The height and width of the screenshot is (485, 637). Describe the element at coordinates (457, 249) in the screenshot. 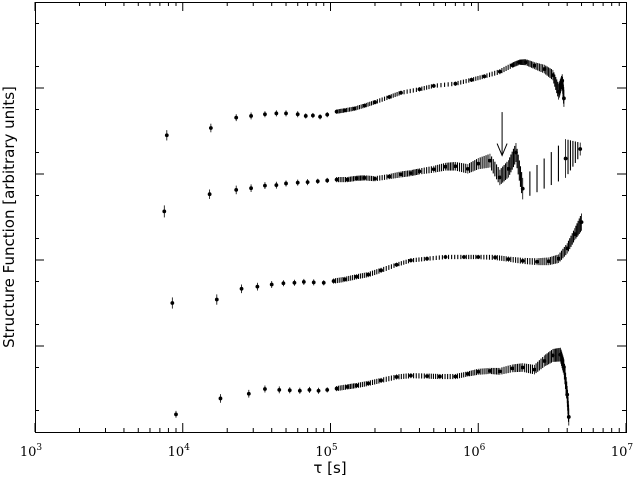

I see `series-3-dense-band` at that location.